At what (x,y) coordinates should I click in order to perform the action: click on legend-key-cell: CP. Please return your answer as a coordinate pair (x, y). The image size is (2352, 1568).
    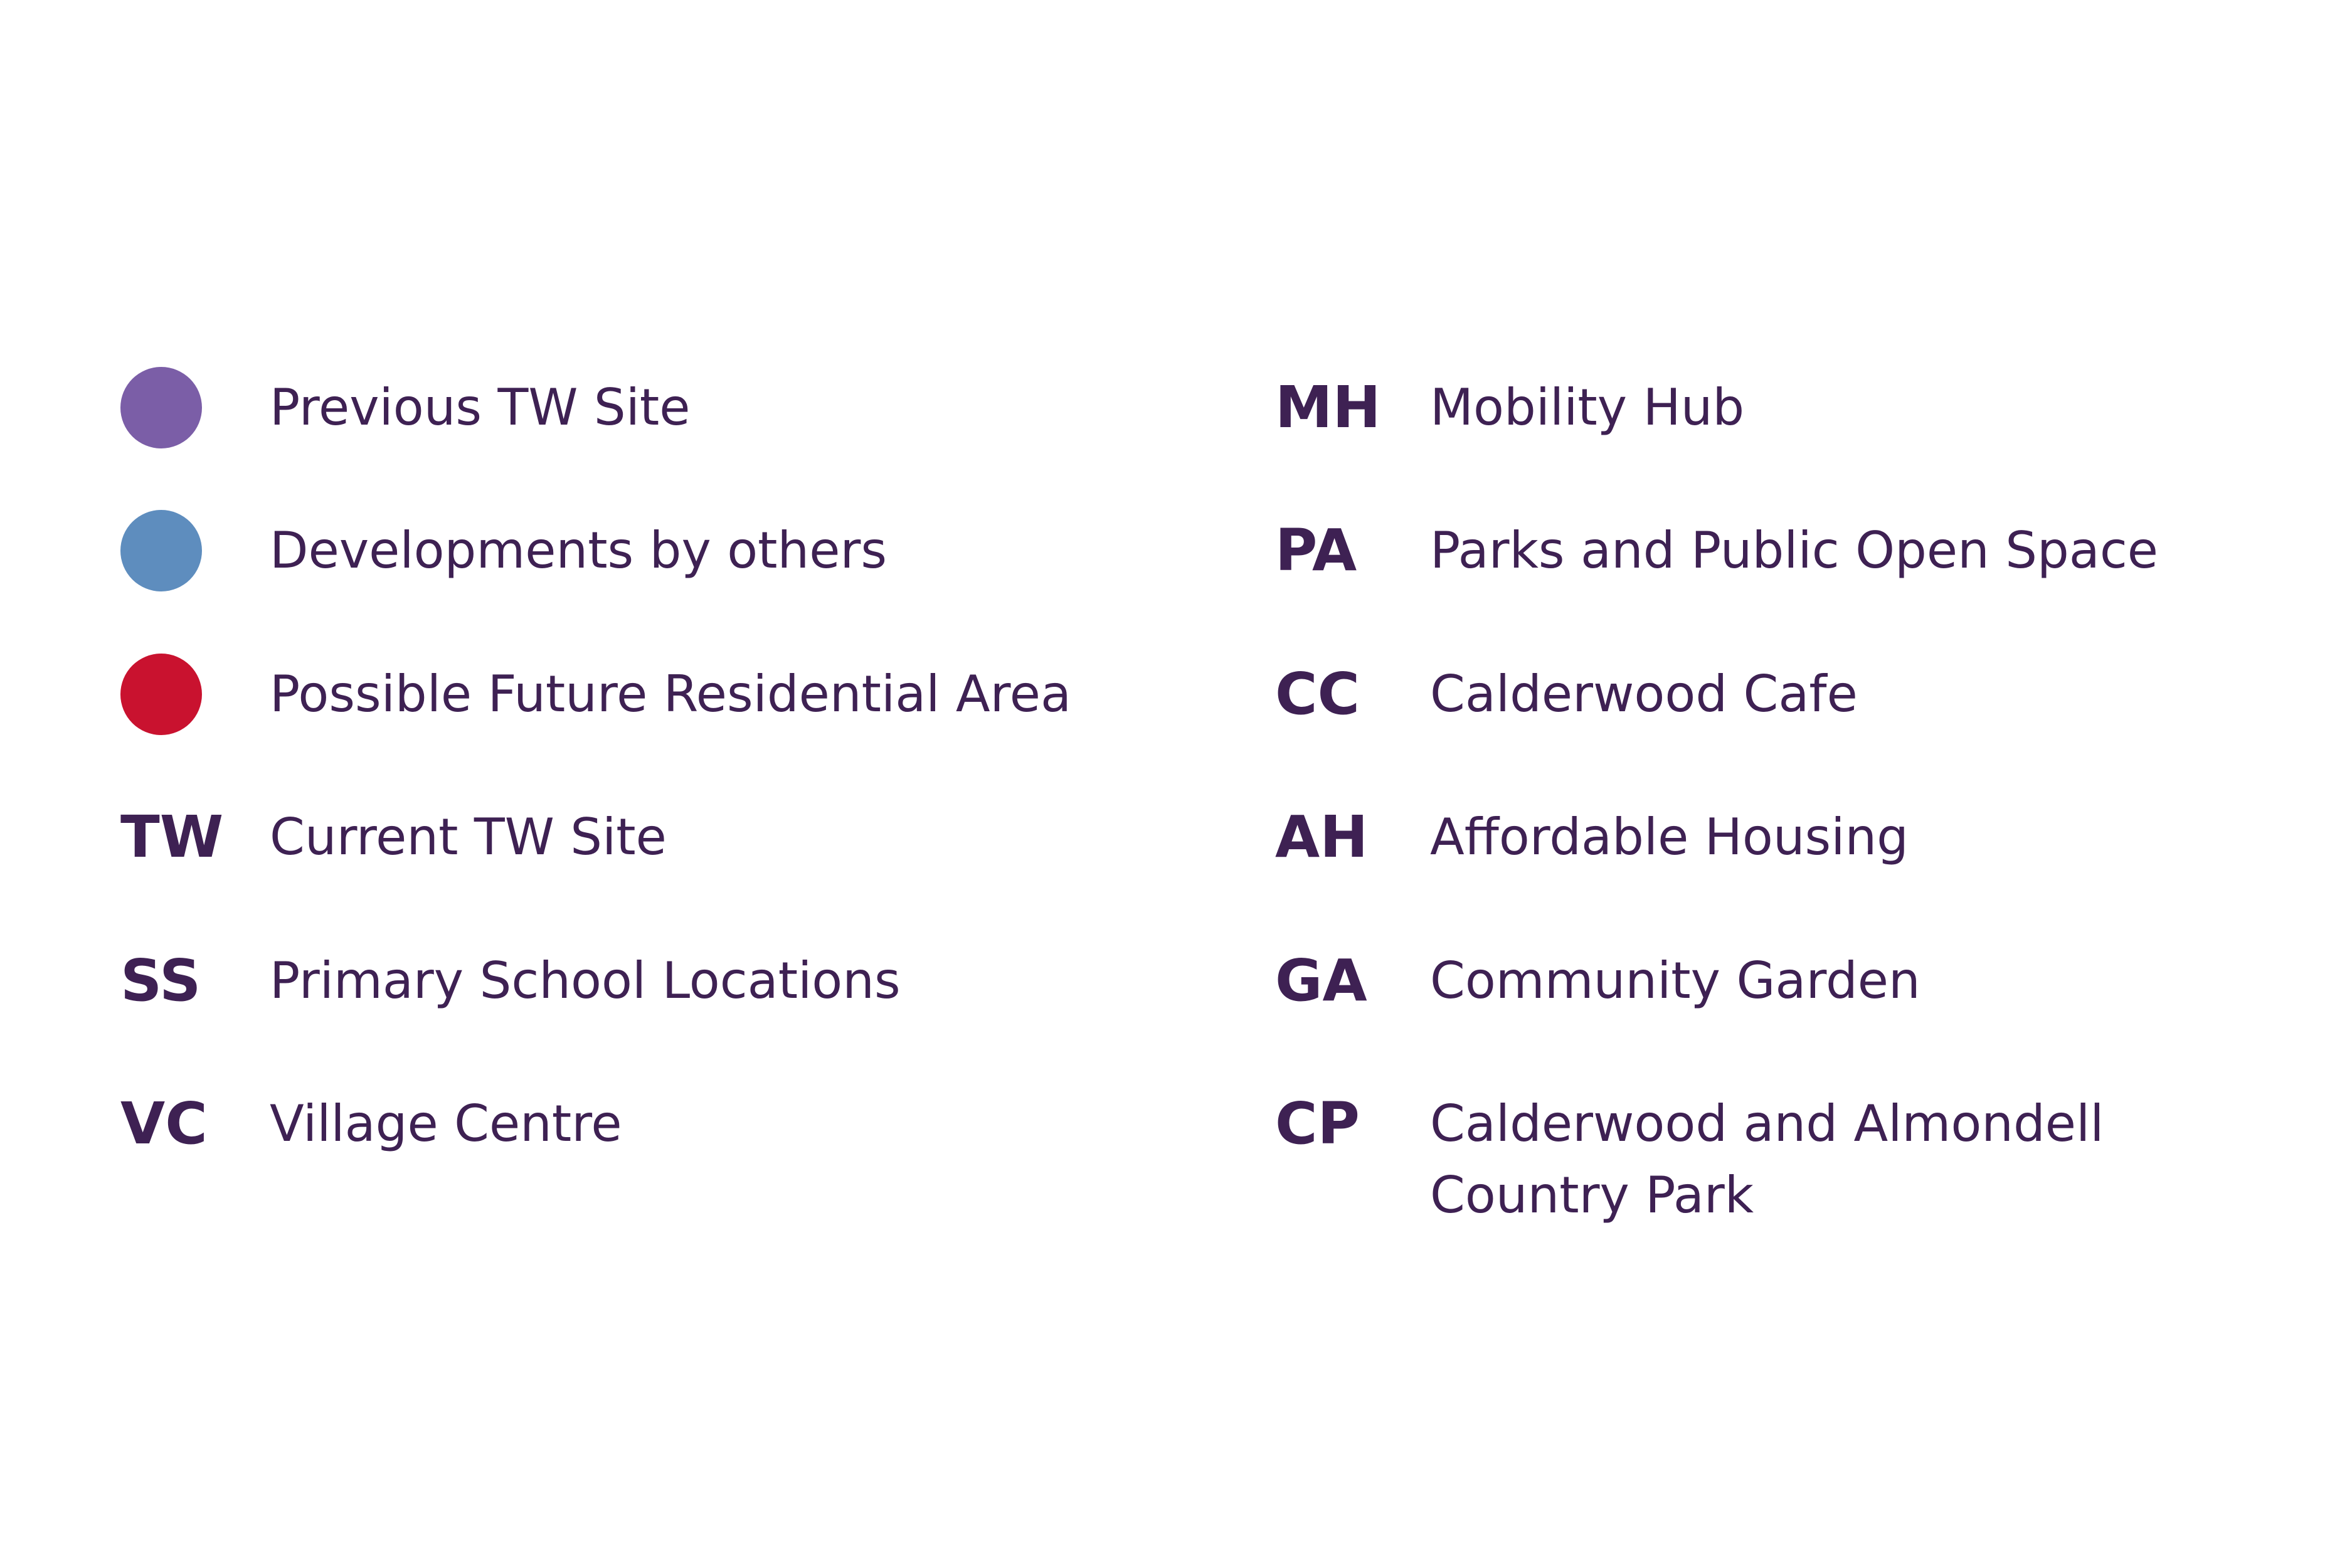
    Looking at the image, I should click on (1352, 1124).